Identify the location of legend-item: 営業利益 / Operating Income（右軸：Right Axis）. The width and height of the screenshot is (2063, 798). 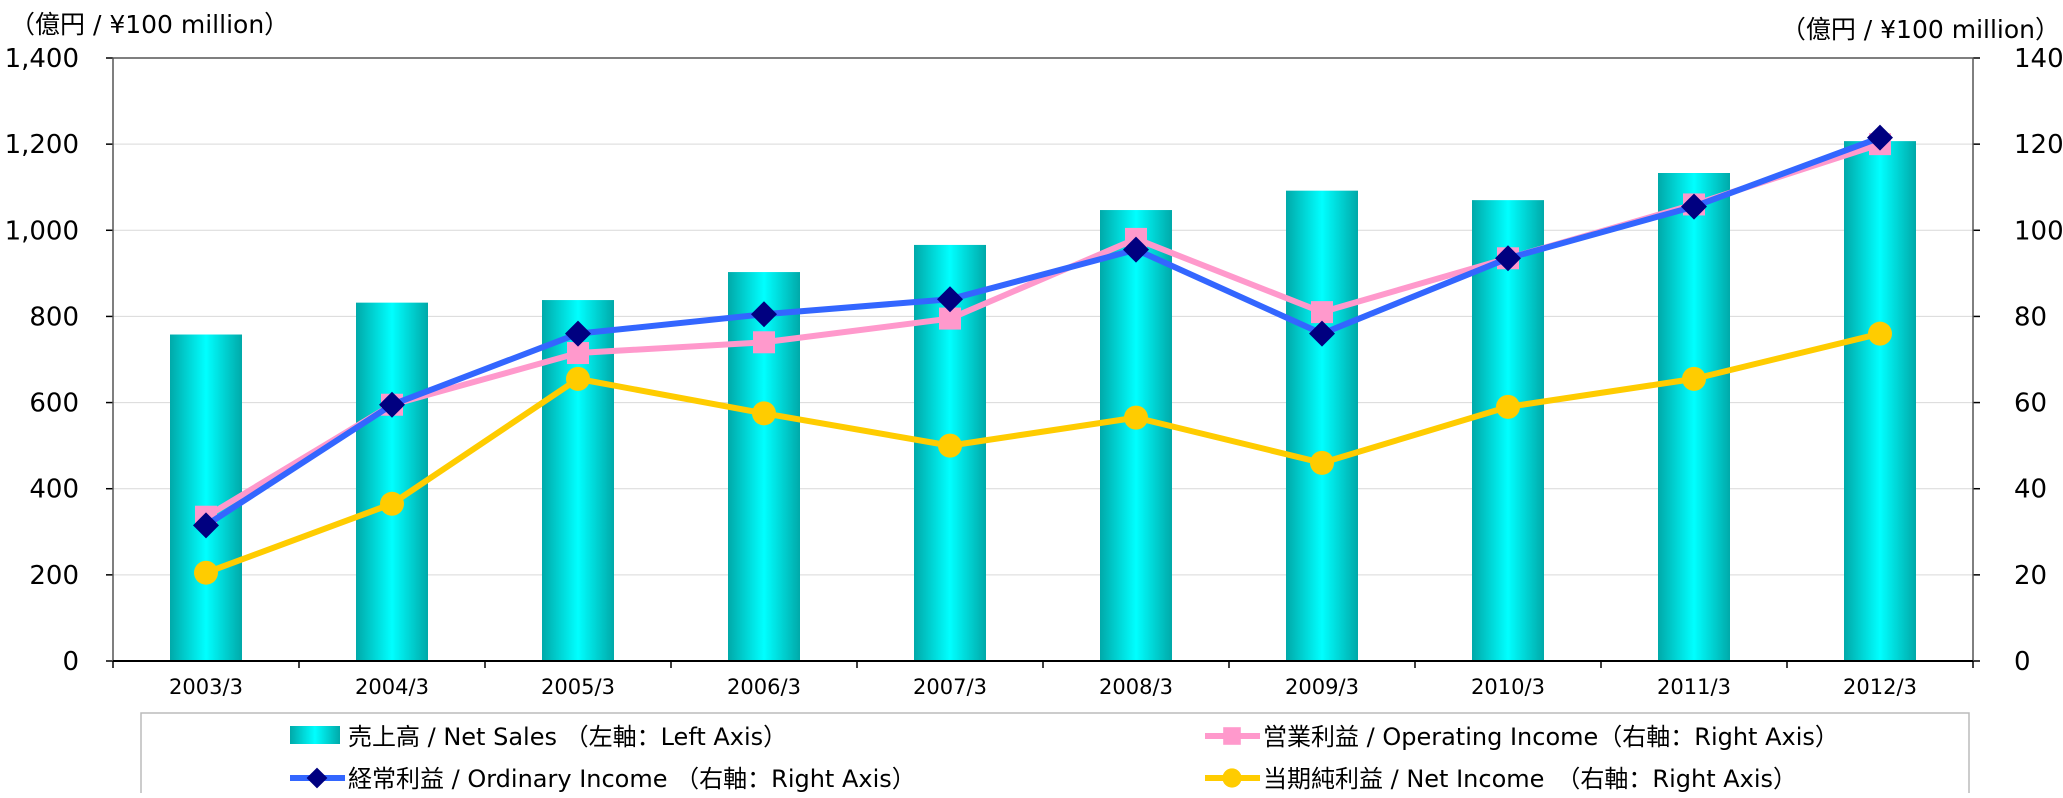
(1522, 737).